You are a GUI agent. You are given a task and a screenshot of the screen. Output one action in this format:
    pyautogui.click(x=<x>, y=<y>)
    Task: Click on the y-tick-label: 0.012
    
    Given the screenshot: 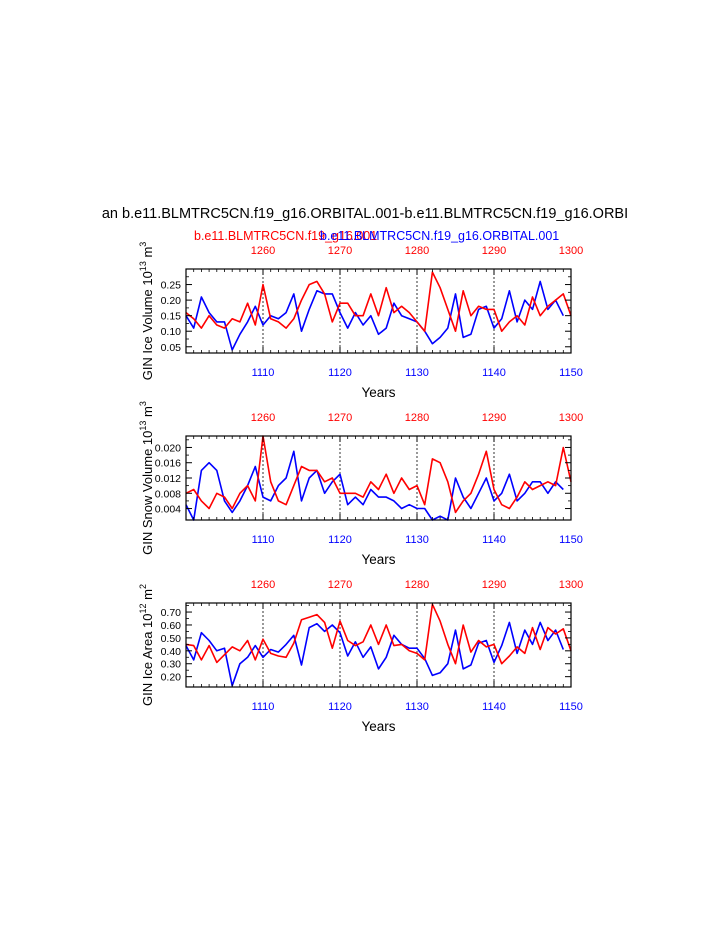 What is the action you would take?
    pyautogui.click(x=168, y=479)
    